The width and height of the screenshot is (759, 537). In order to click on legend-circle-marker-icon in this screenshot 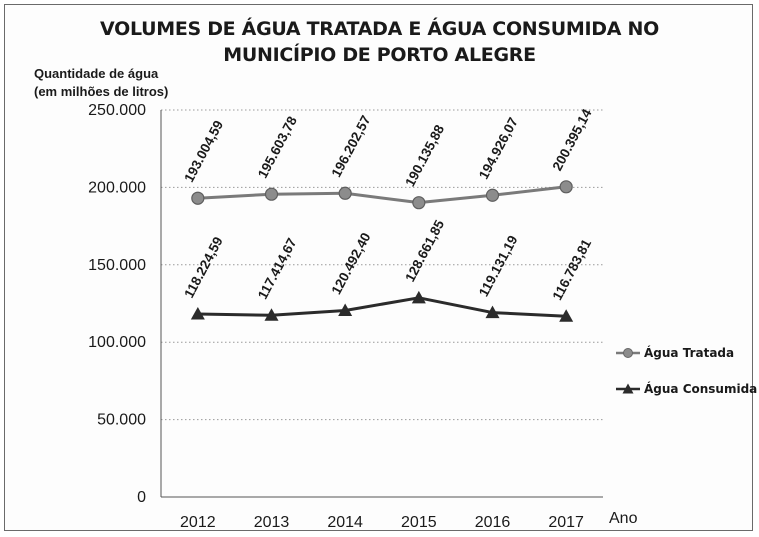, I will do `click(628, 353)`.